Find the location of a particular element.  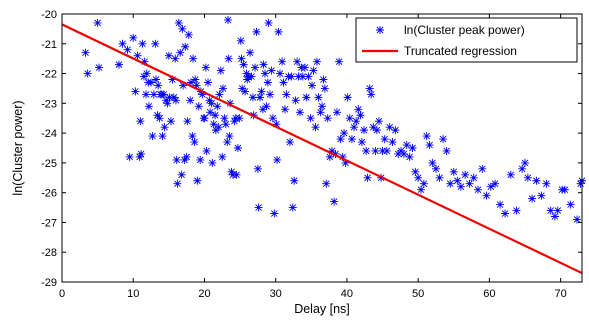

x-tick-label: 10 is located at coordinates (133, 294).